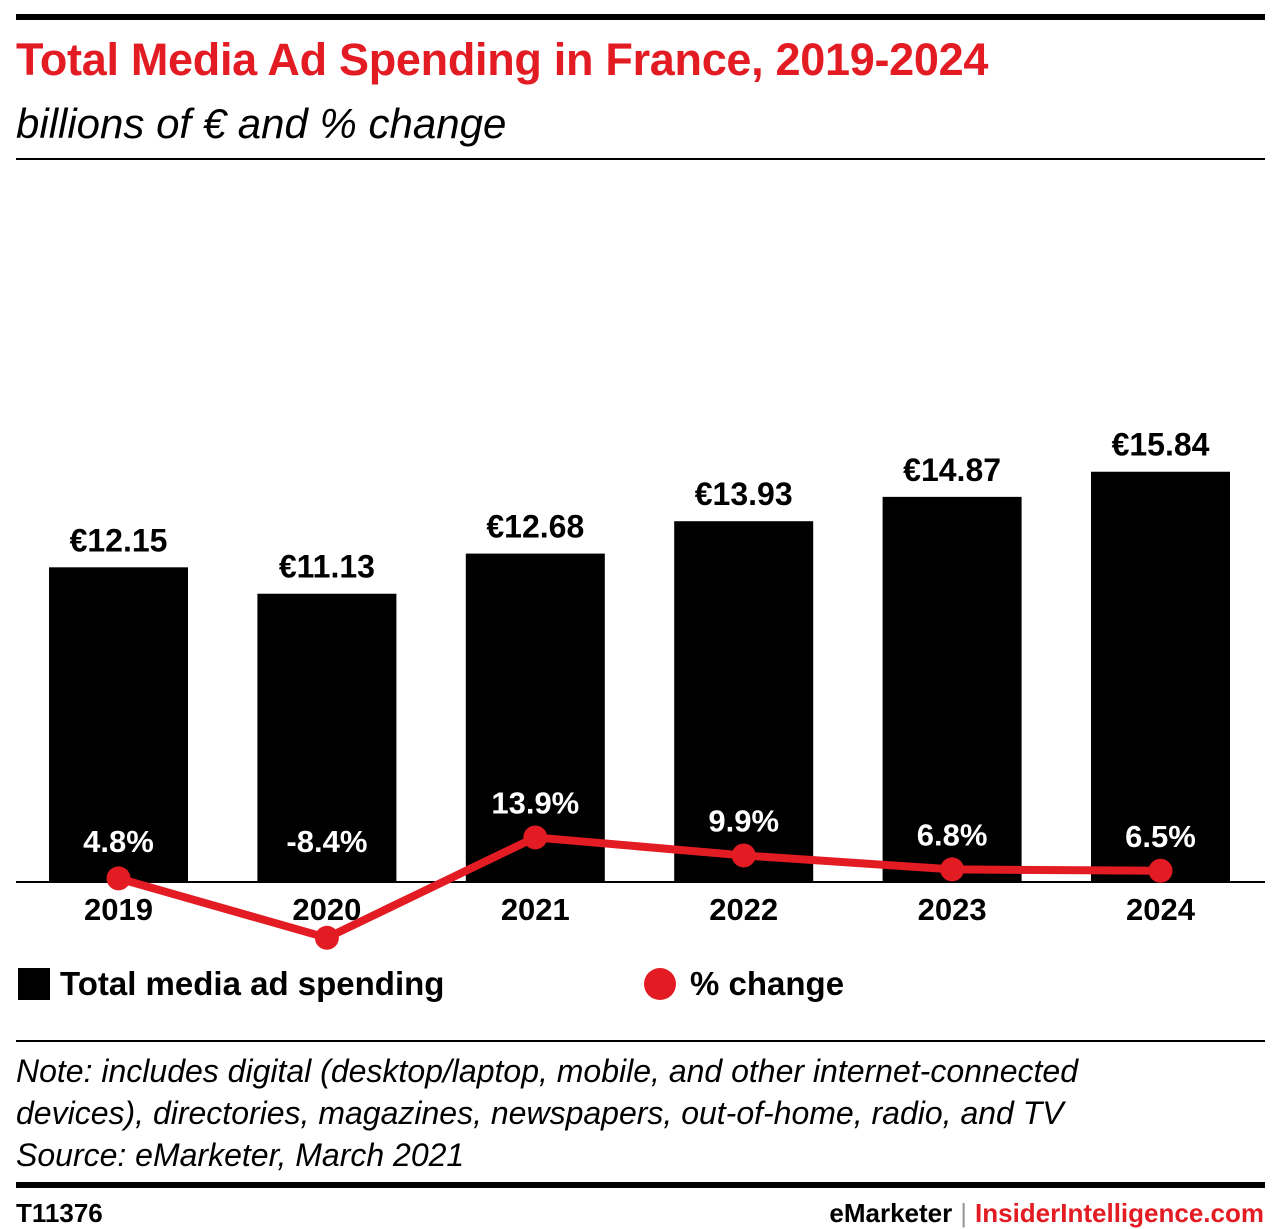 This screenshot has height=1229, width=1280. I want to click on footer-brand: eMarketer | InsiderIntelligence.com, so click(1046, 1213).